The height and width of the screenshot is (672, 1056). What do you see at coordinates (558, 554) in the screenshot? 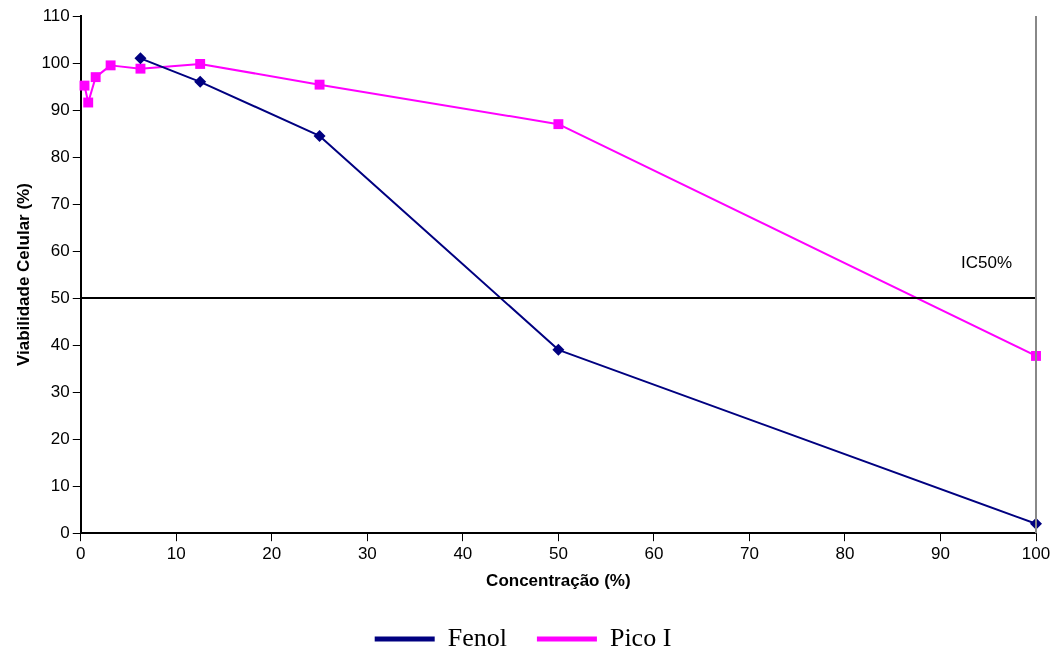
I see `x-tick-label: 50` at bounding box center [558, 554].